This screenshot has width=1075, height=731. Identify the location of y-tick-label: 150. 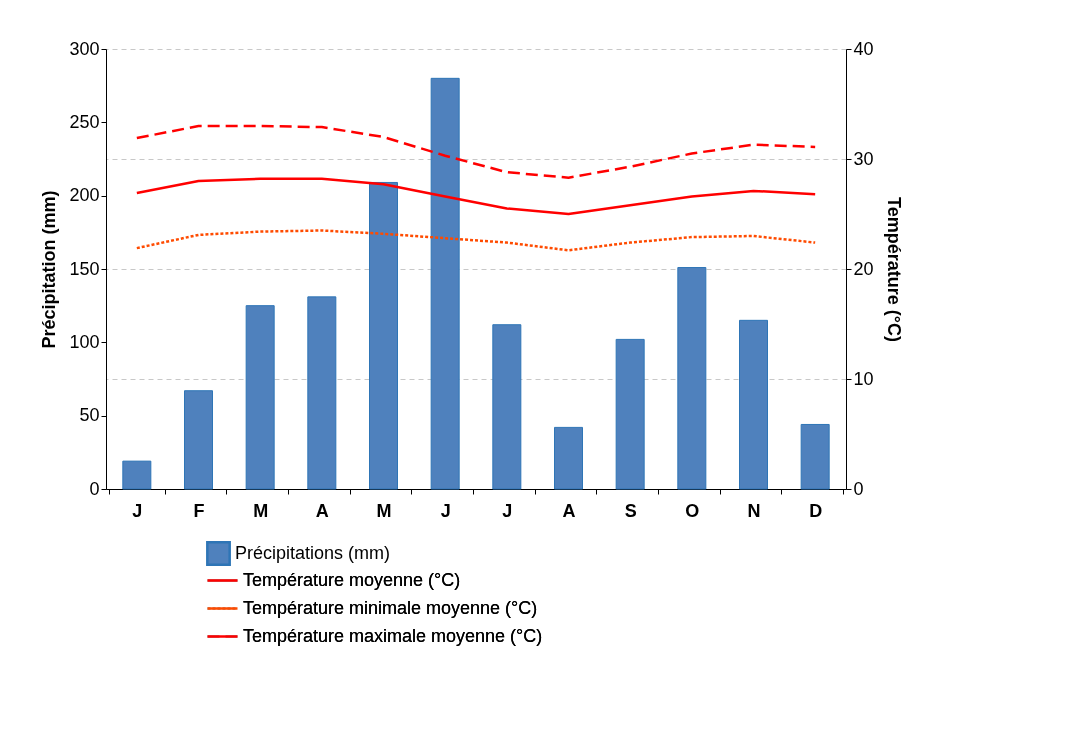
(84, 268).